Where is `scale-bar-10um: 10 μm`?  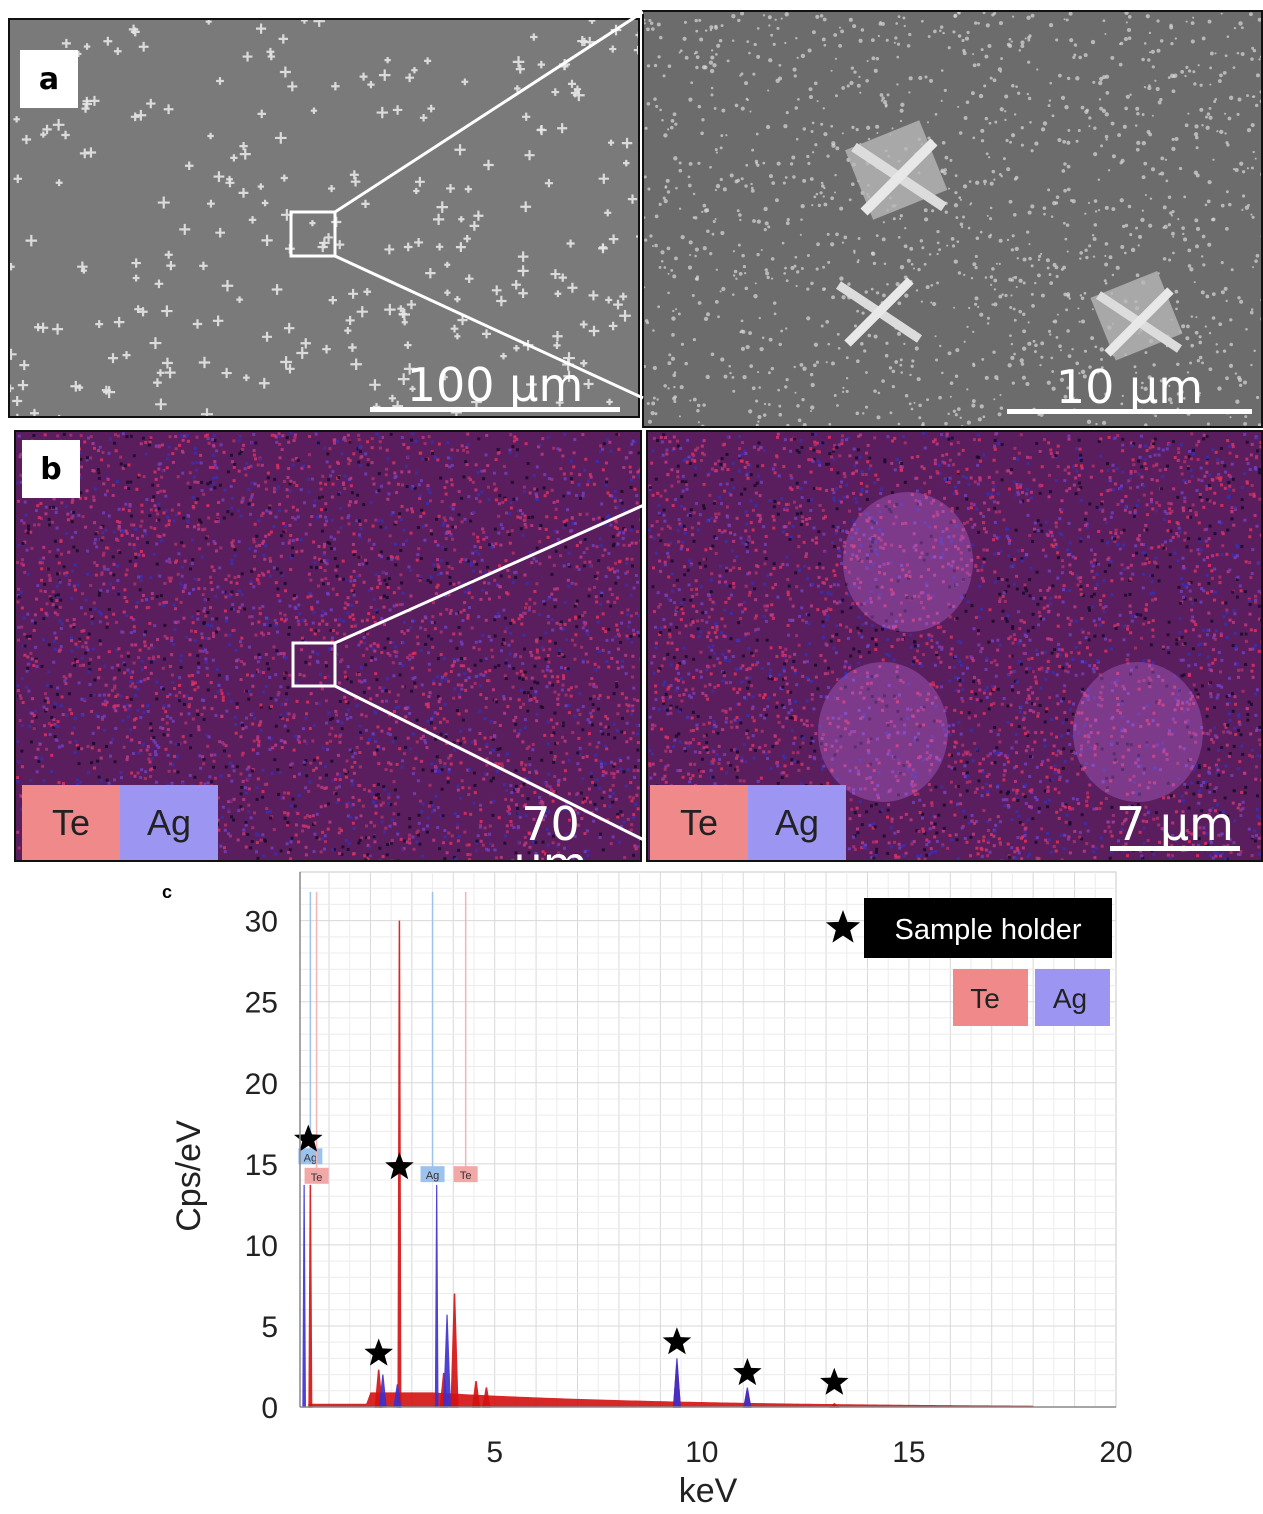 scale-bar-10um: 10 μm is located at coordinates (1129, 387).